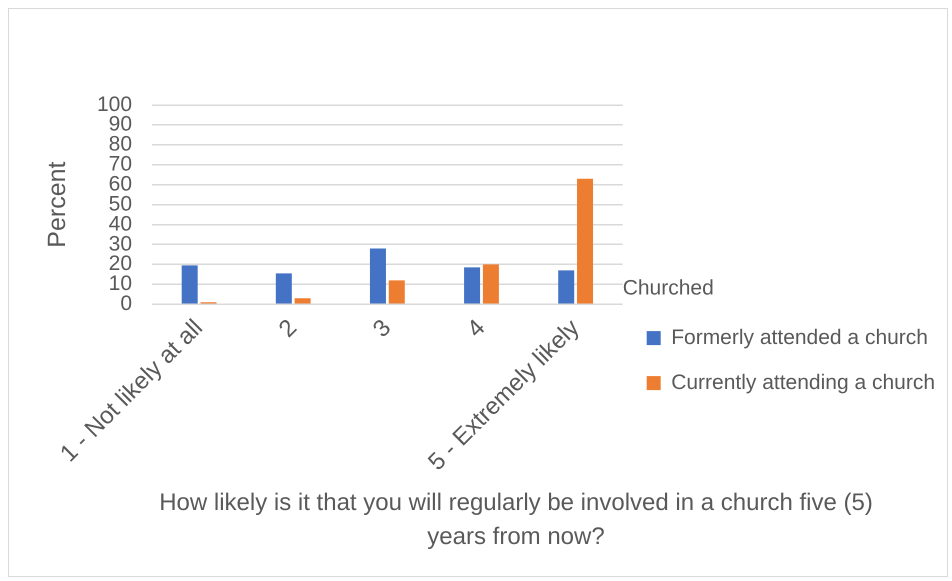 The image size is (952, 581). What do you see at coordinates (382, 328) in the screenshot?
I see `x-tick-label: 3` at bounding box center [382, 328].